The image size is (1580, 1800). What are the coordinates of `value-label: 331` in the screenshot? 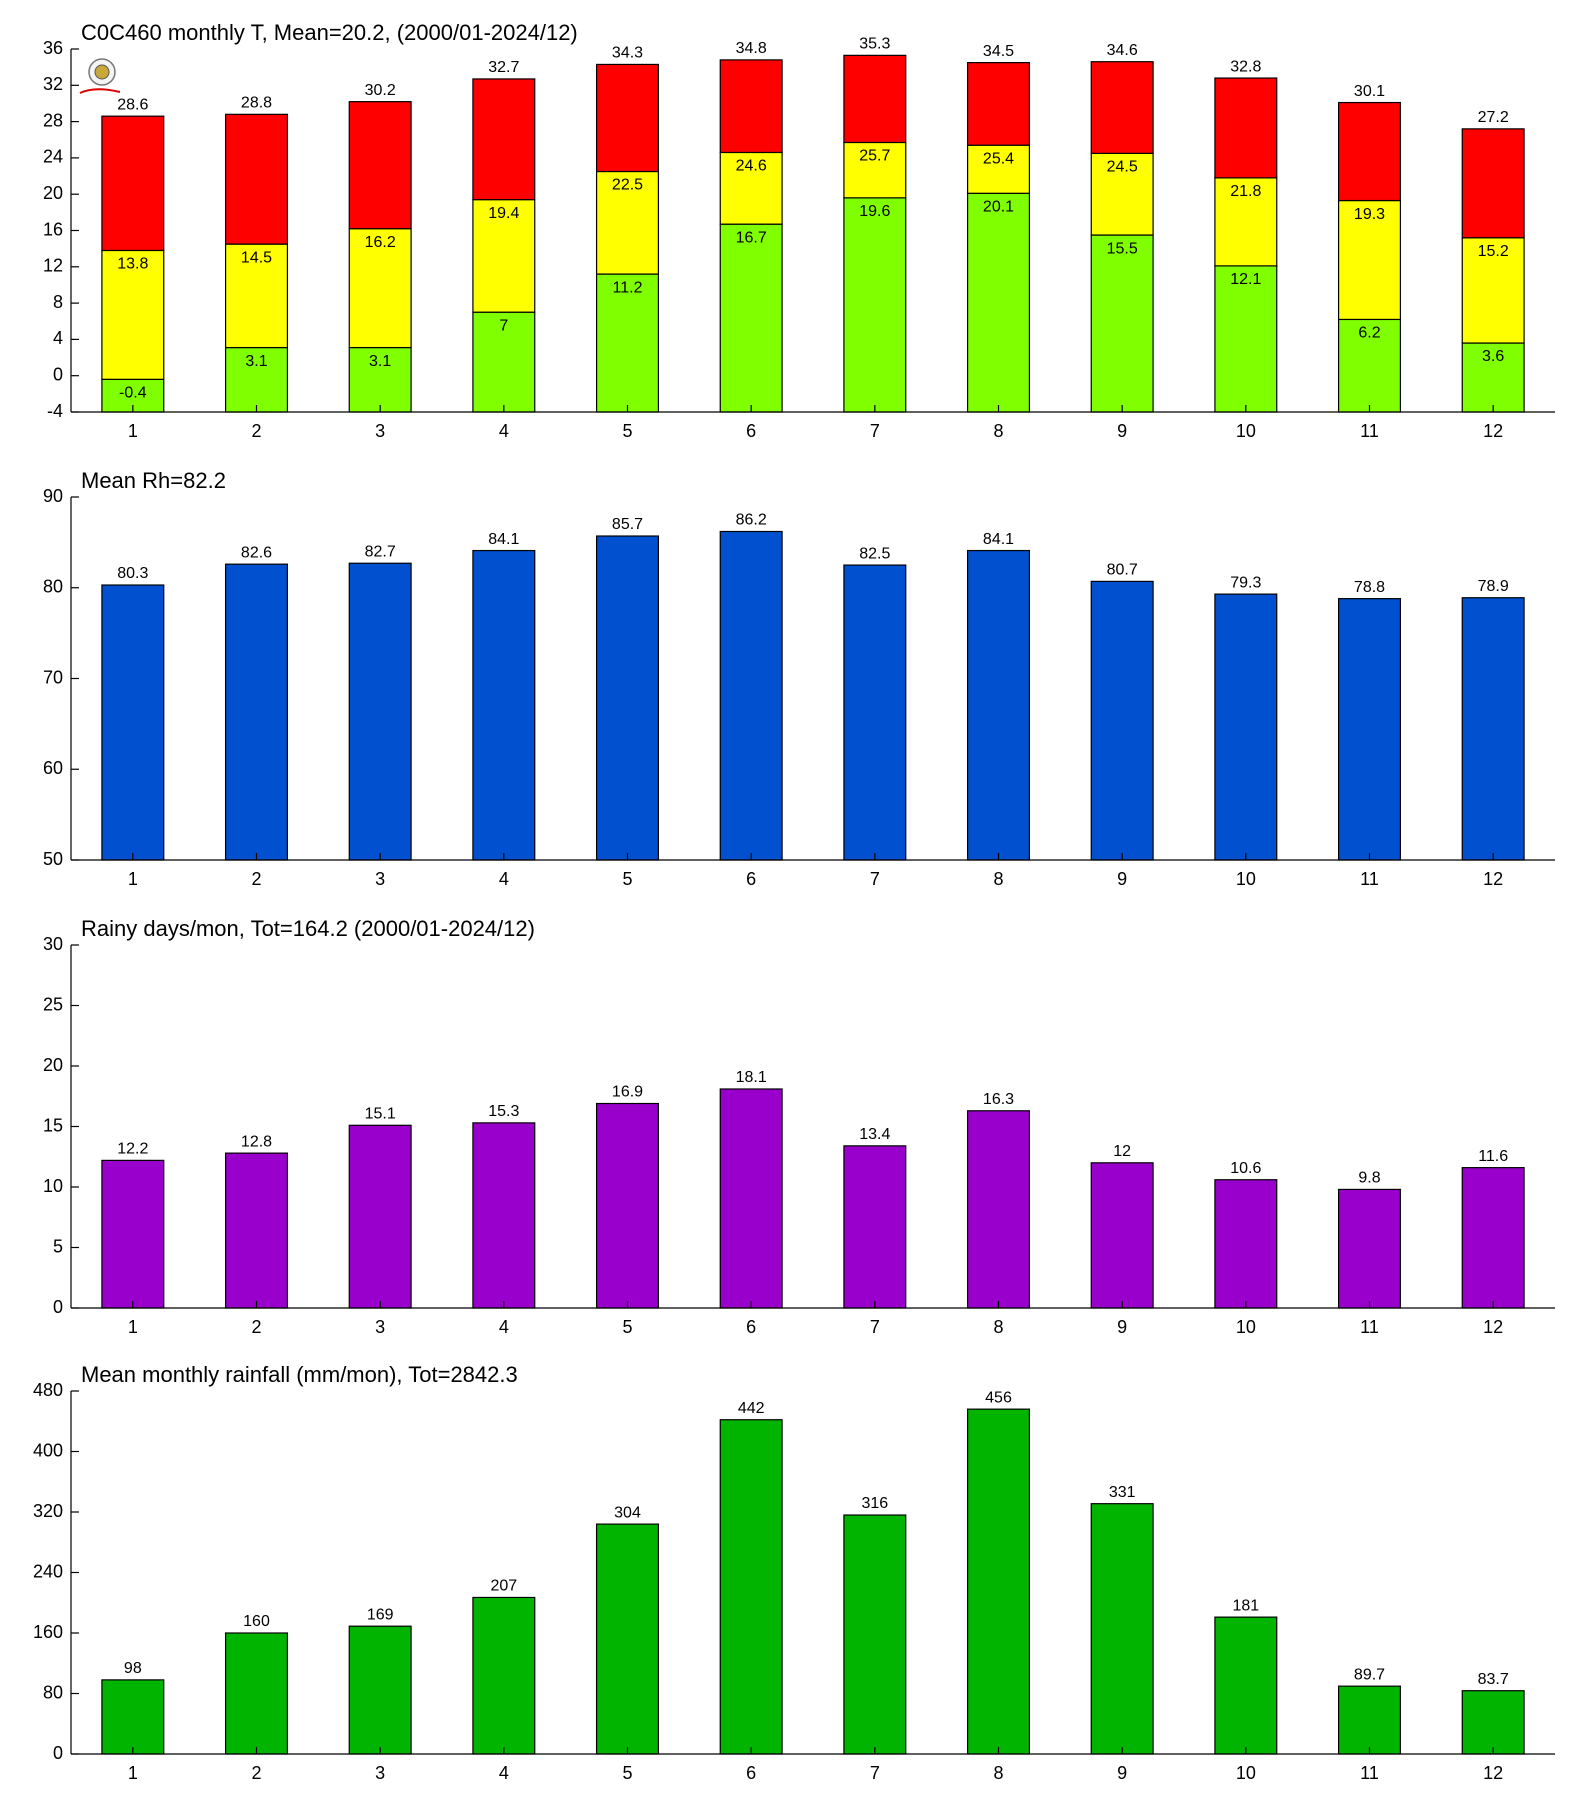 It's located at (1122, 1492).